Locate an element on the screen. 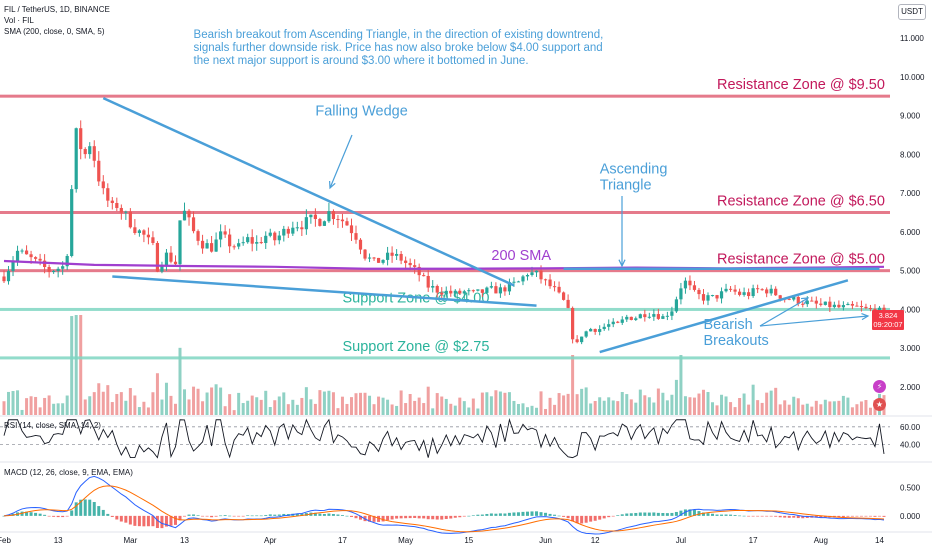 The image size is (932, 550). currency-selector: USDT is located at coordinates (912, 12).